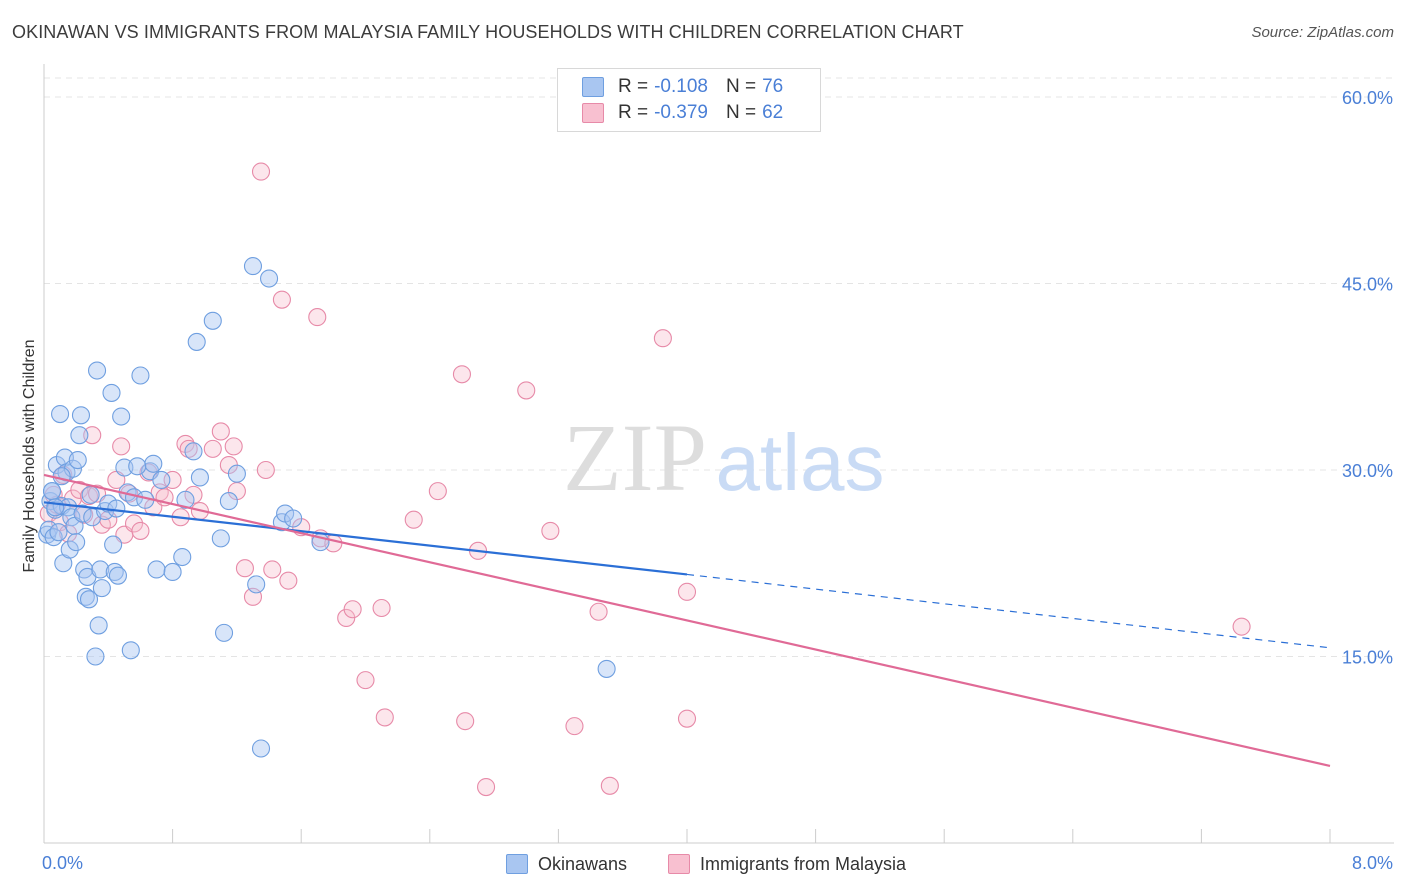 Image resolution: width=1406 pixels, height=892 pixels. I want to click on watermark: ZIP atlas, so click(723, 457).